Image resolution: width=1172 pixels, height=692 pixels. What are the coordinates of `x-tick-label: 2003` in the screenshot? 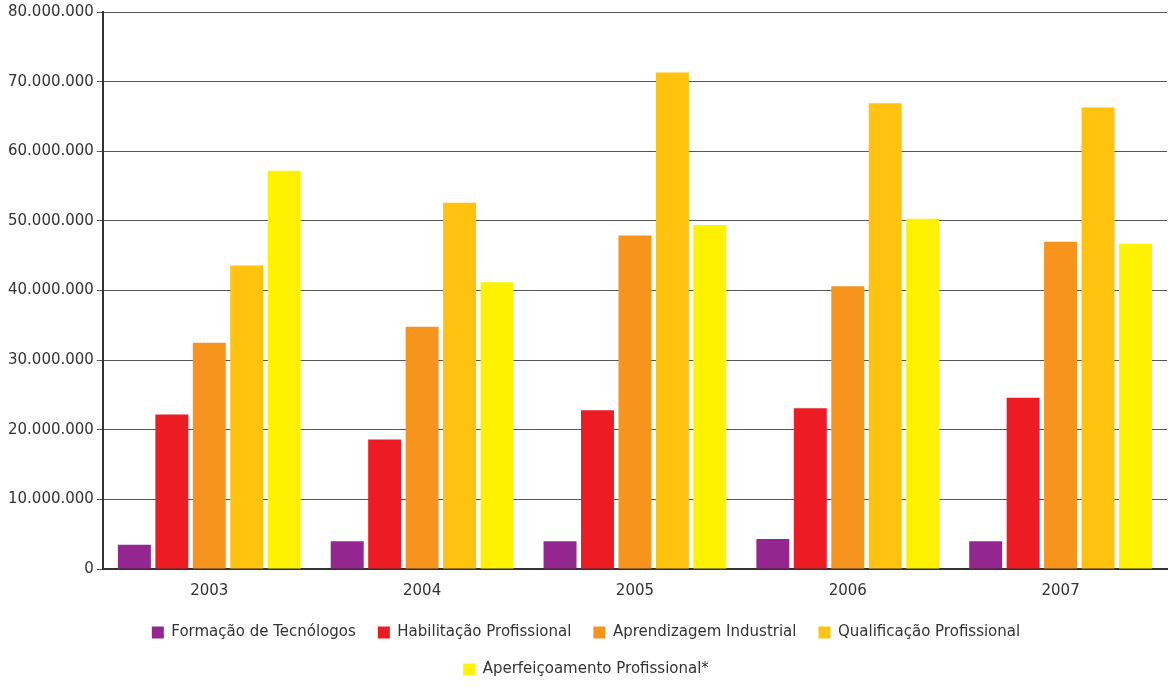 It's located at (209, 589).